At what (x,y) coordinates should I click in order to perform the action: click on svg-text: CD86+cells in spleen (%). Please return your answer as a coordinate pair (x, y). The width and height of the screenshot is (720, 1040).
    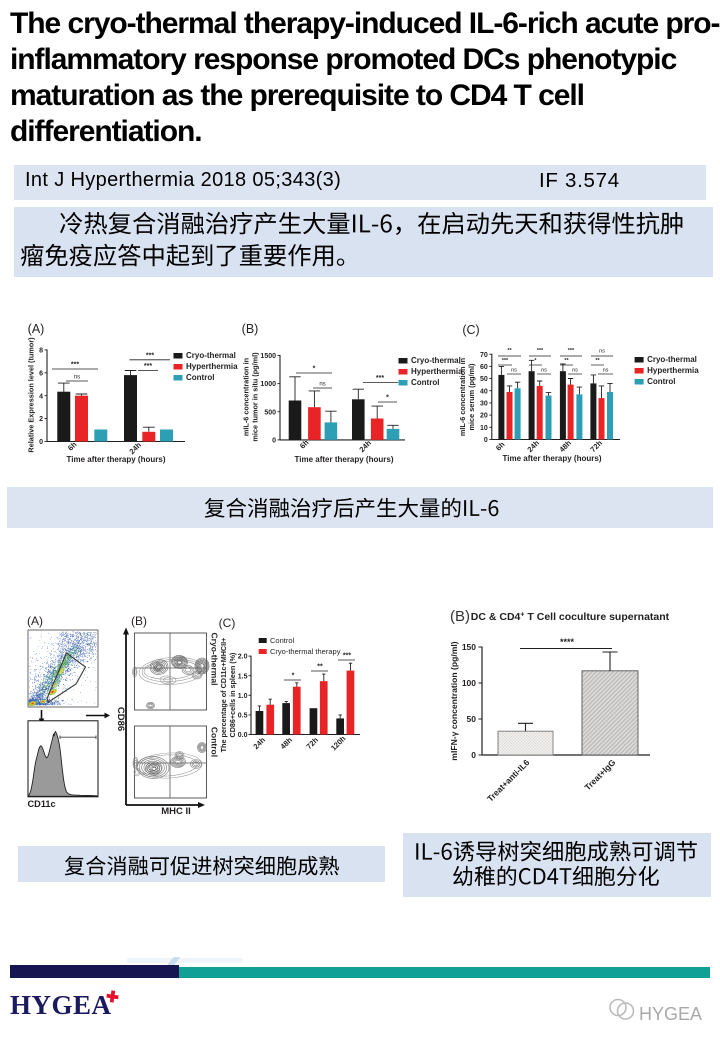
    Looking at the image, I should click on (232, 694).